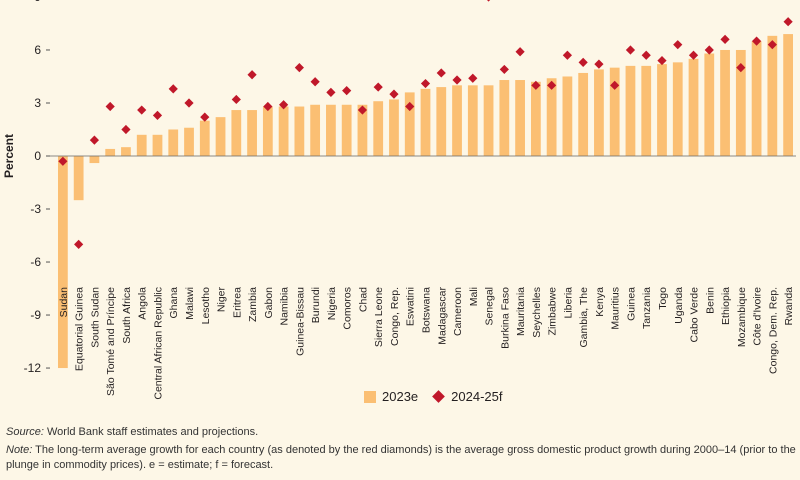 This screenshot has width=800, height=480. What do you see at coordinates (505, 318) in the screenshot?
I see `x-tick-label: Burkina Faso` at bounding box center [505, 318].